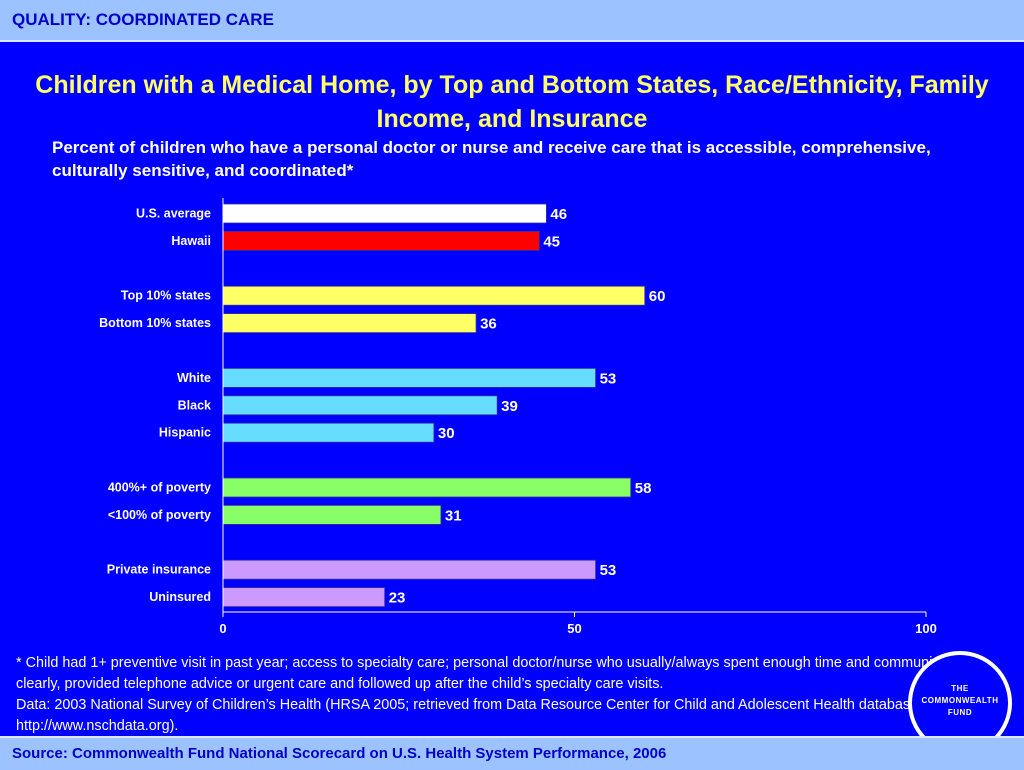  I want to click on data-label: 30, so click(446, 433).